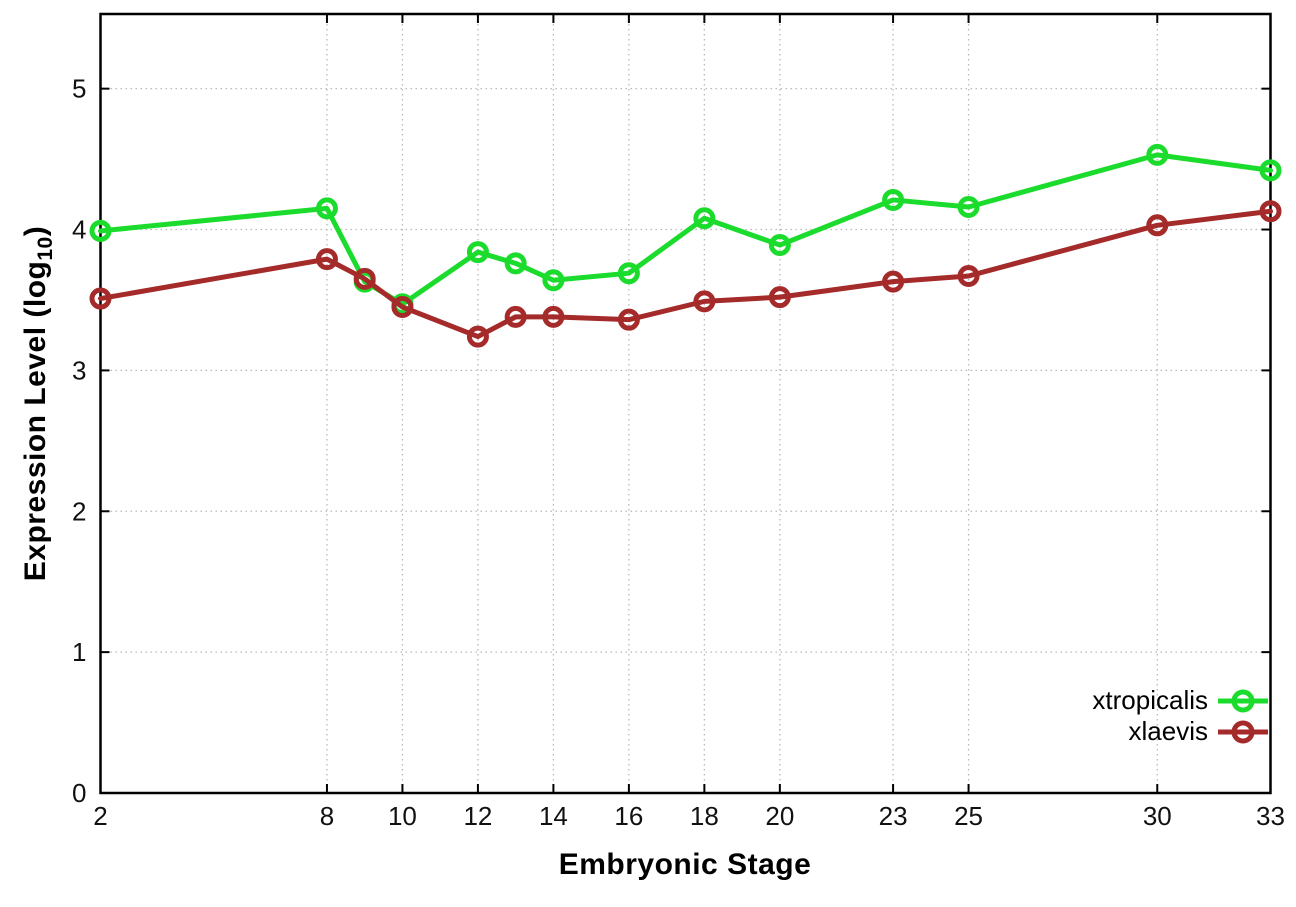  Describe the element at coordinates (893, 199) in the screenshot. I see `point-xtropicalis-stage23` at that location.